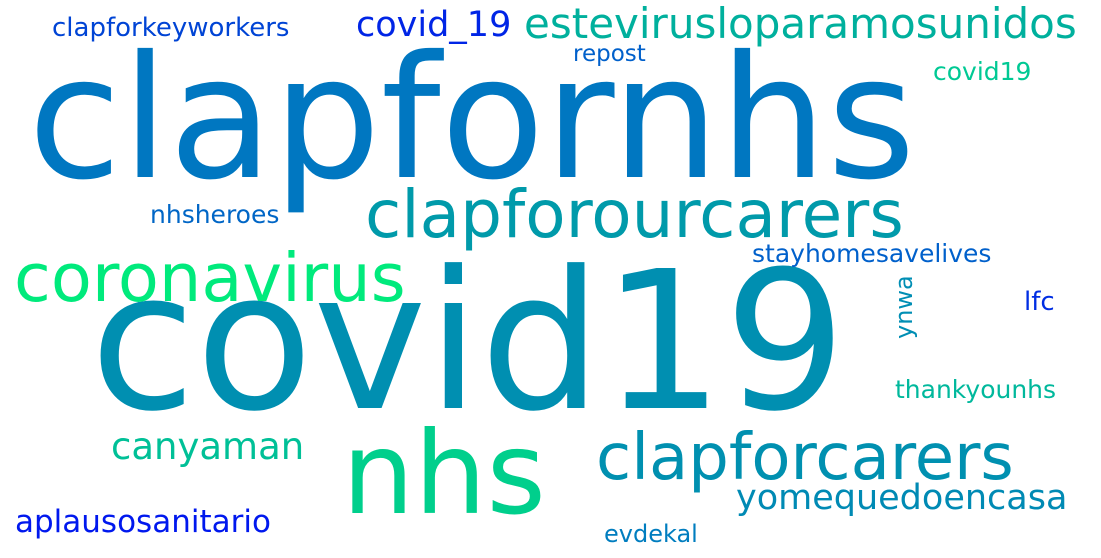  Describe the element at coordinates (215, 214) in the screenshot. I see `word-nhsheroes: nhsheroes` at that location.